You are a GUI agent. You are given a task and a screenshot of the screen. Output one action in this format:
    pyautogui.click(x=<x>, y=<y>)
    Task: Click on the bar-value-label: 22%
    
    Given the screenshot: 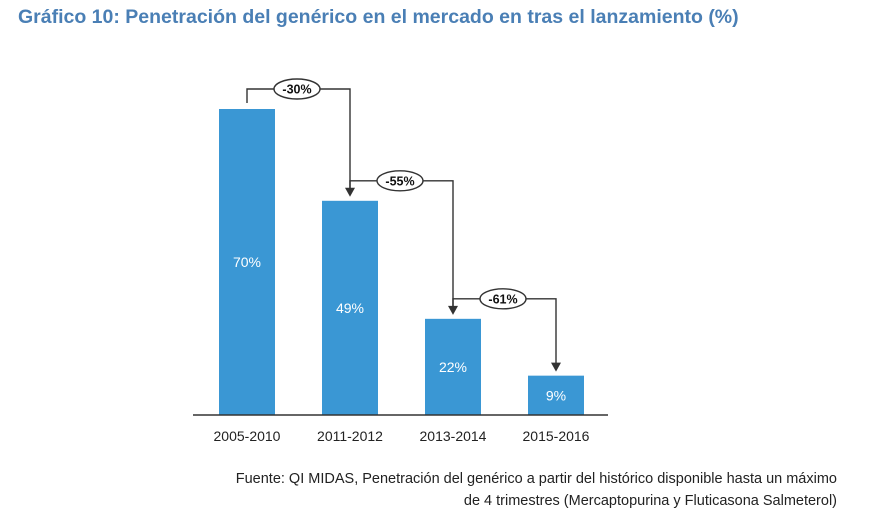 What is the action you would take?
    pyautogui.click(x=453, y=367)
    